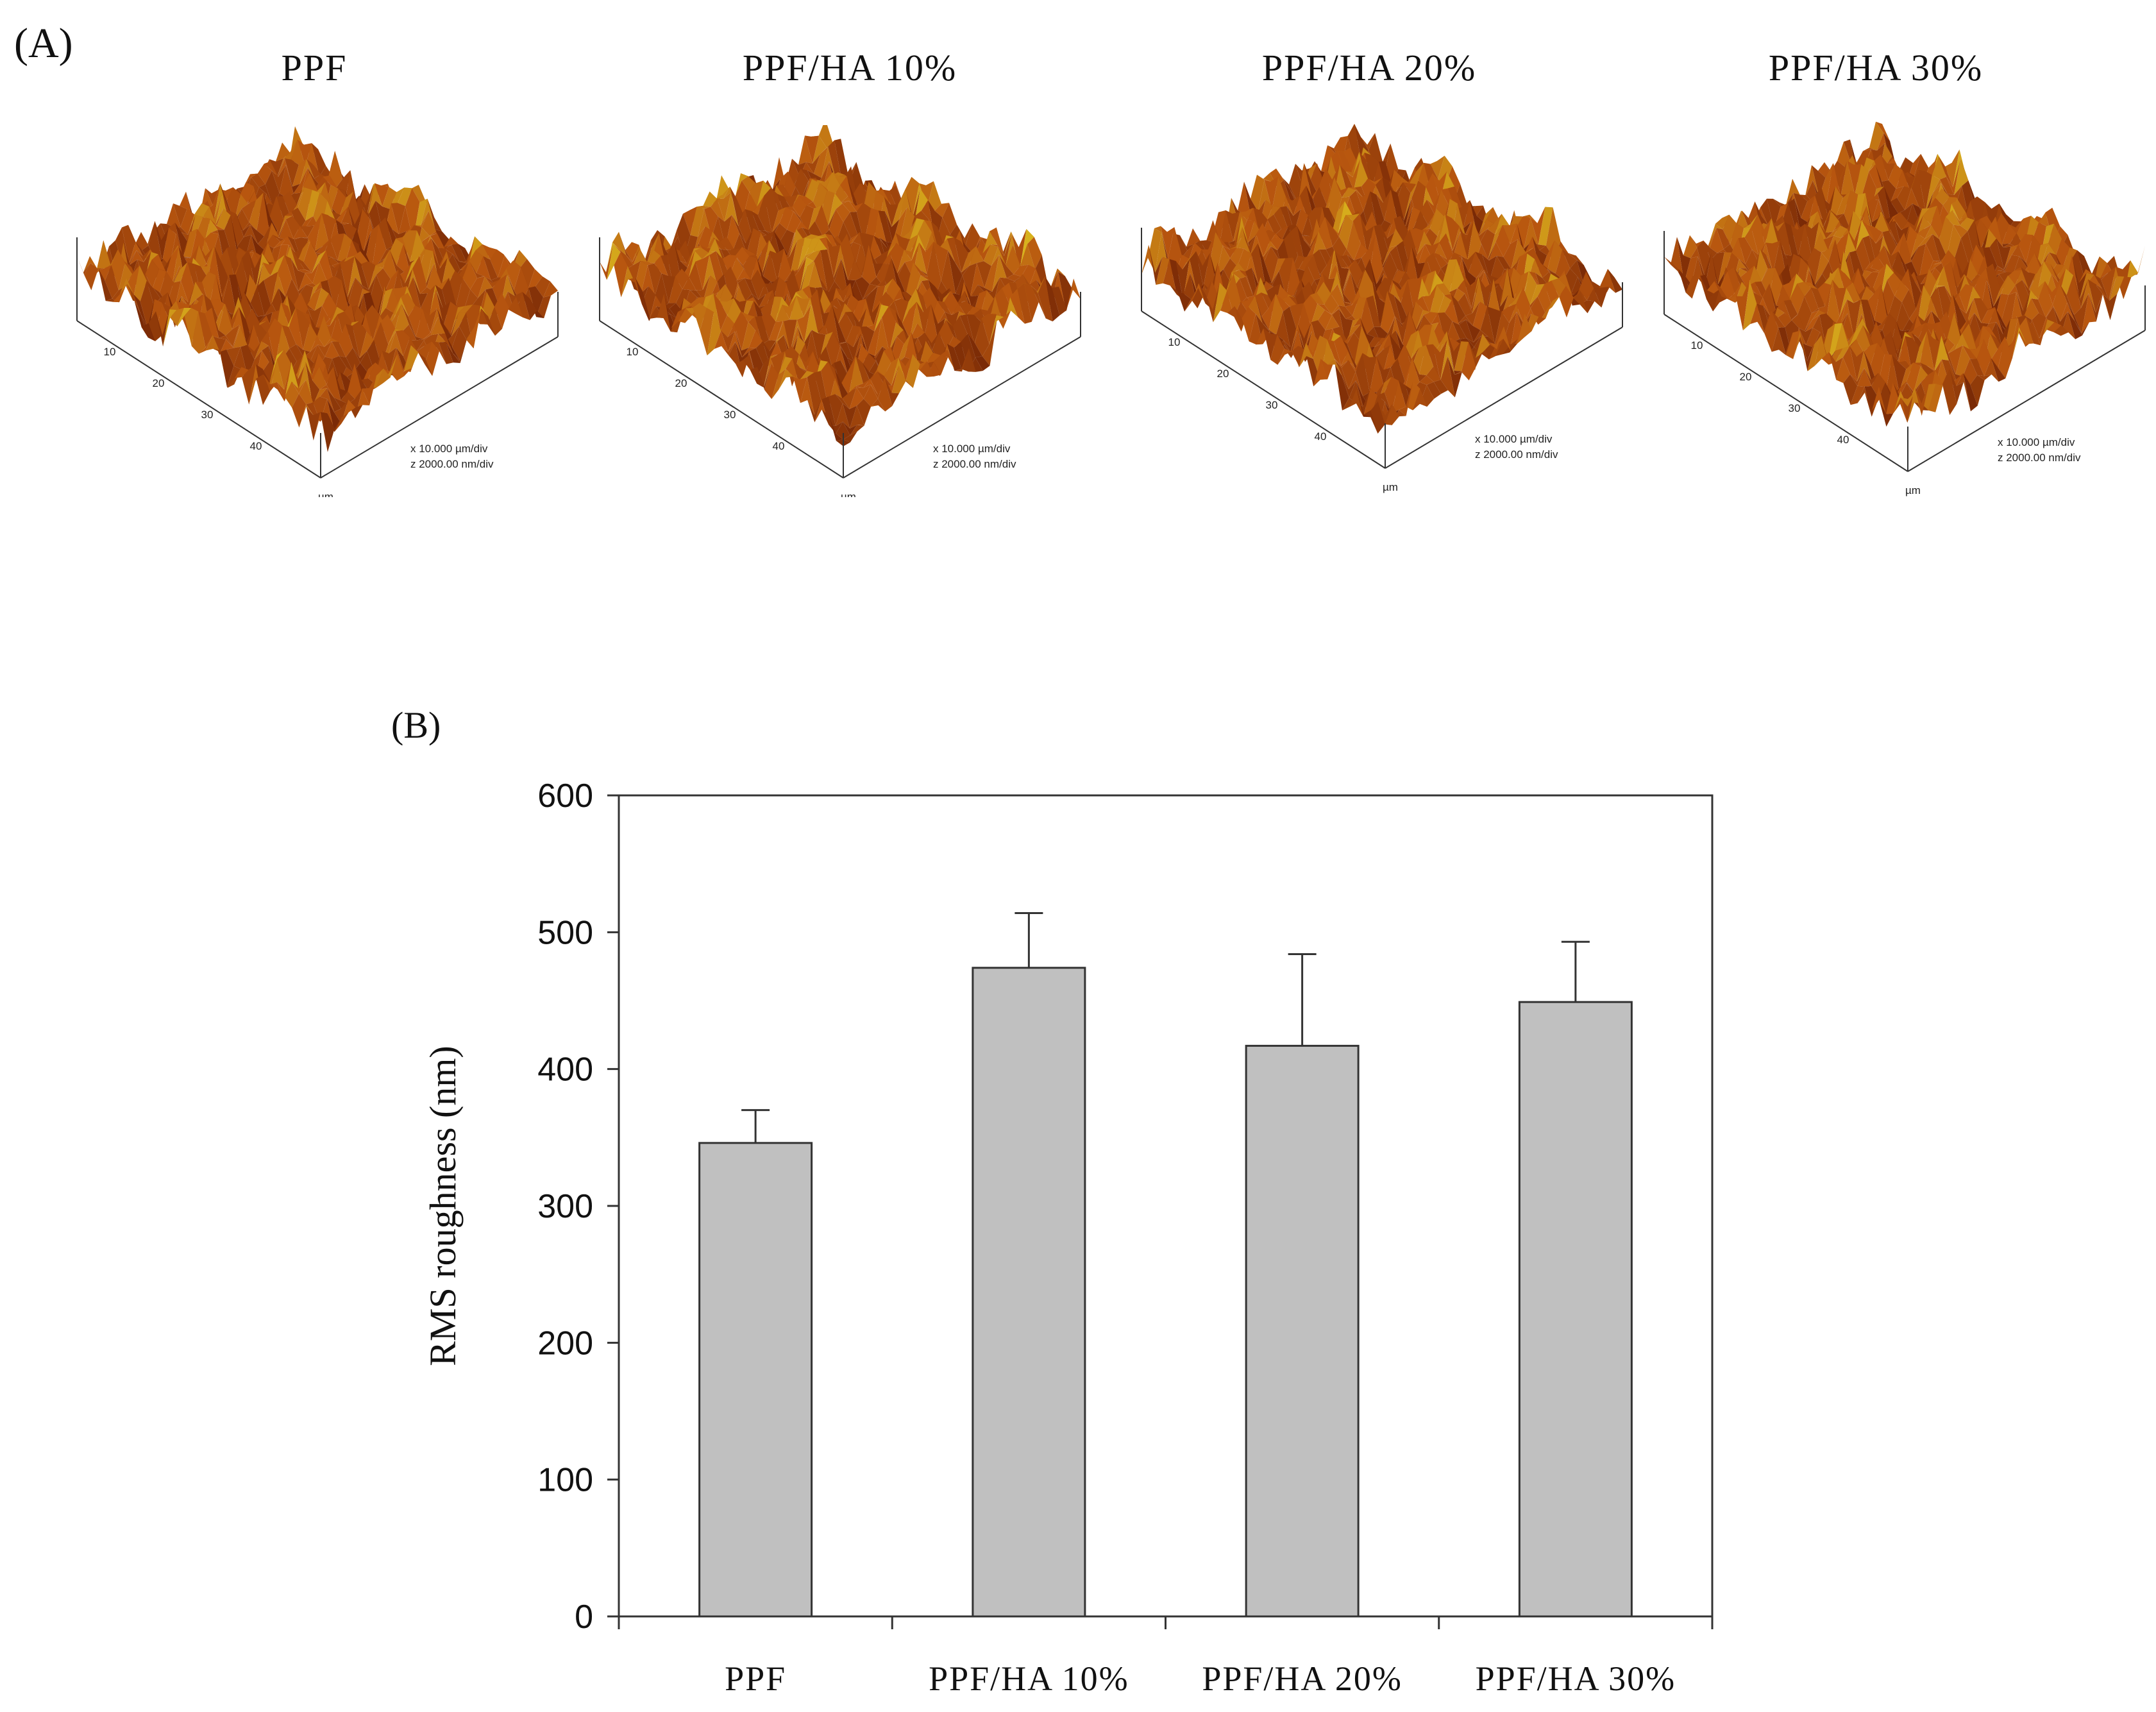 The image size is (2156, 1712). I want to click on x-category-label: PPF/HA 10%, so click(1029, 1678).